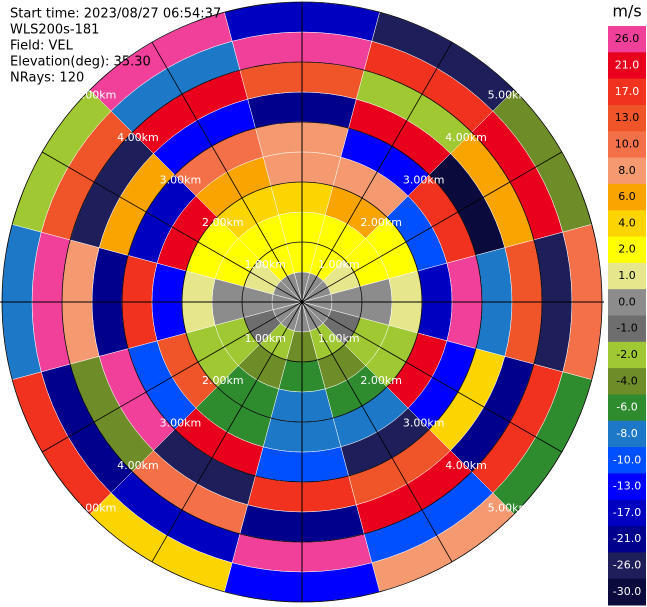 This screenshot has width=647, height=607. I want to click on colorbar-tick-label: 13.0, so click(627, 117).